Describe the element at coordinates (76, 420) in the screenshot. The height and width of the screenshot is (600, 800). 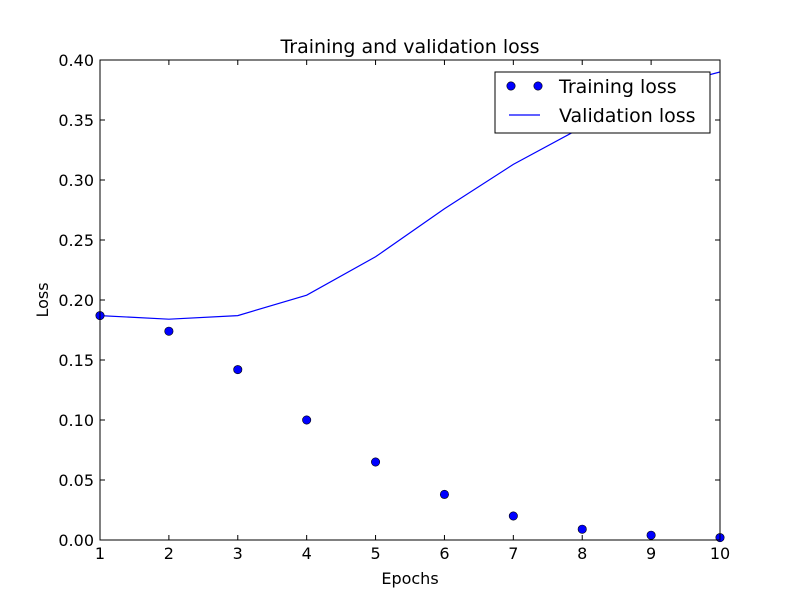
I see `y-tick-label: 0.10` at that location.